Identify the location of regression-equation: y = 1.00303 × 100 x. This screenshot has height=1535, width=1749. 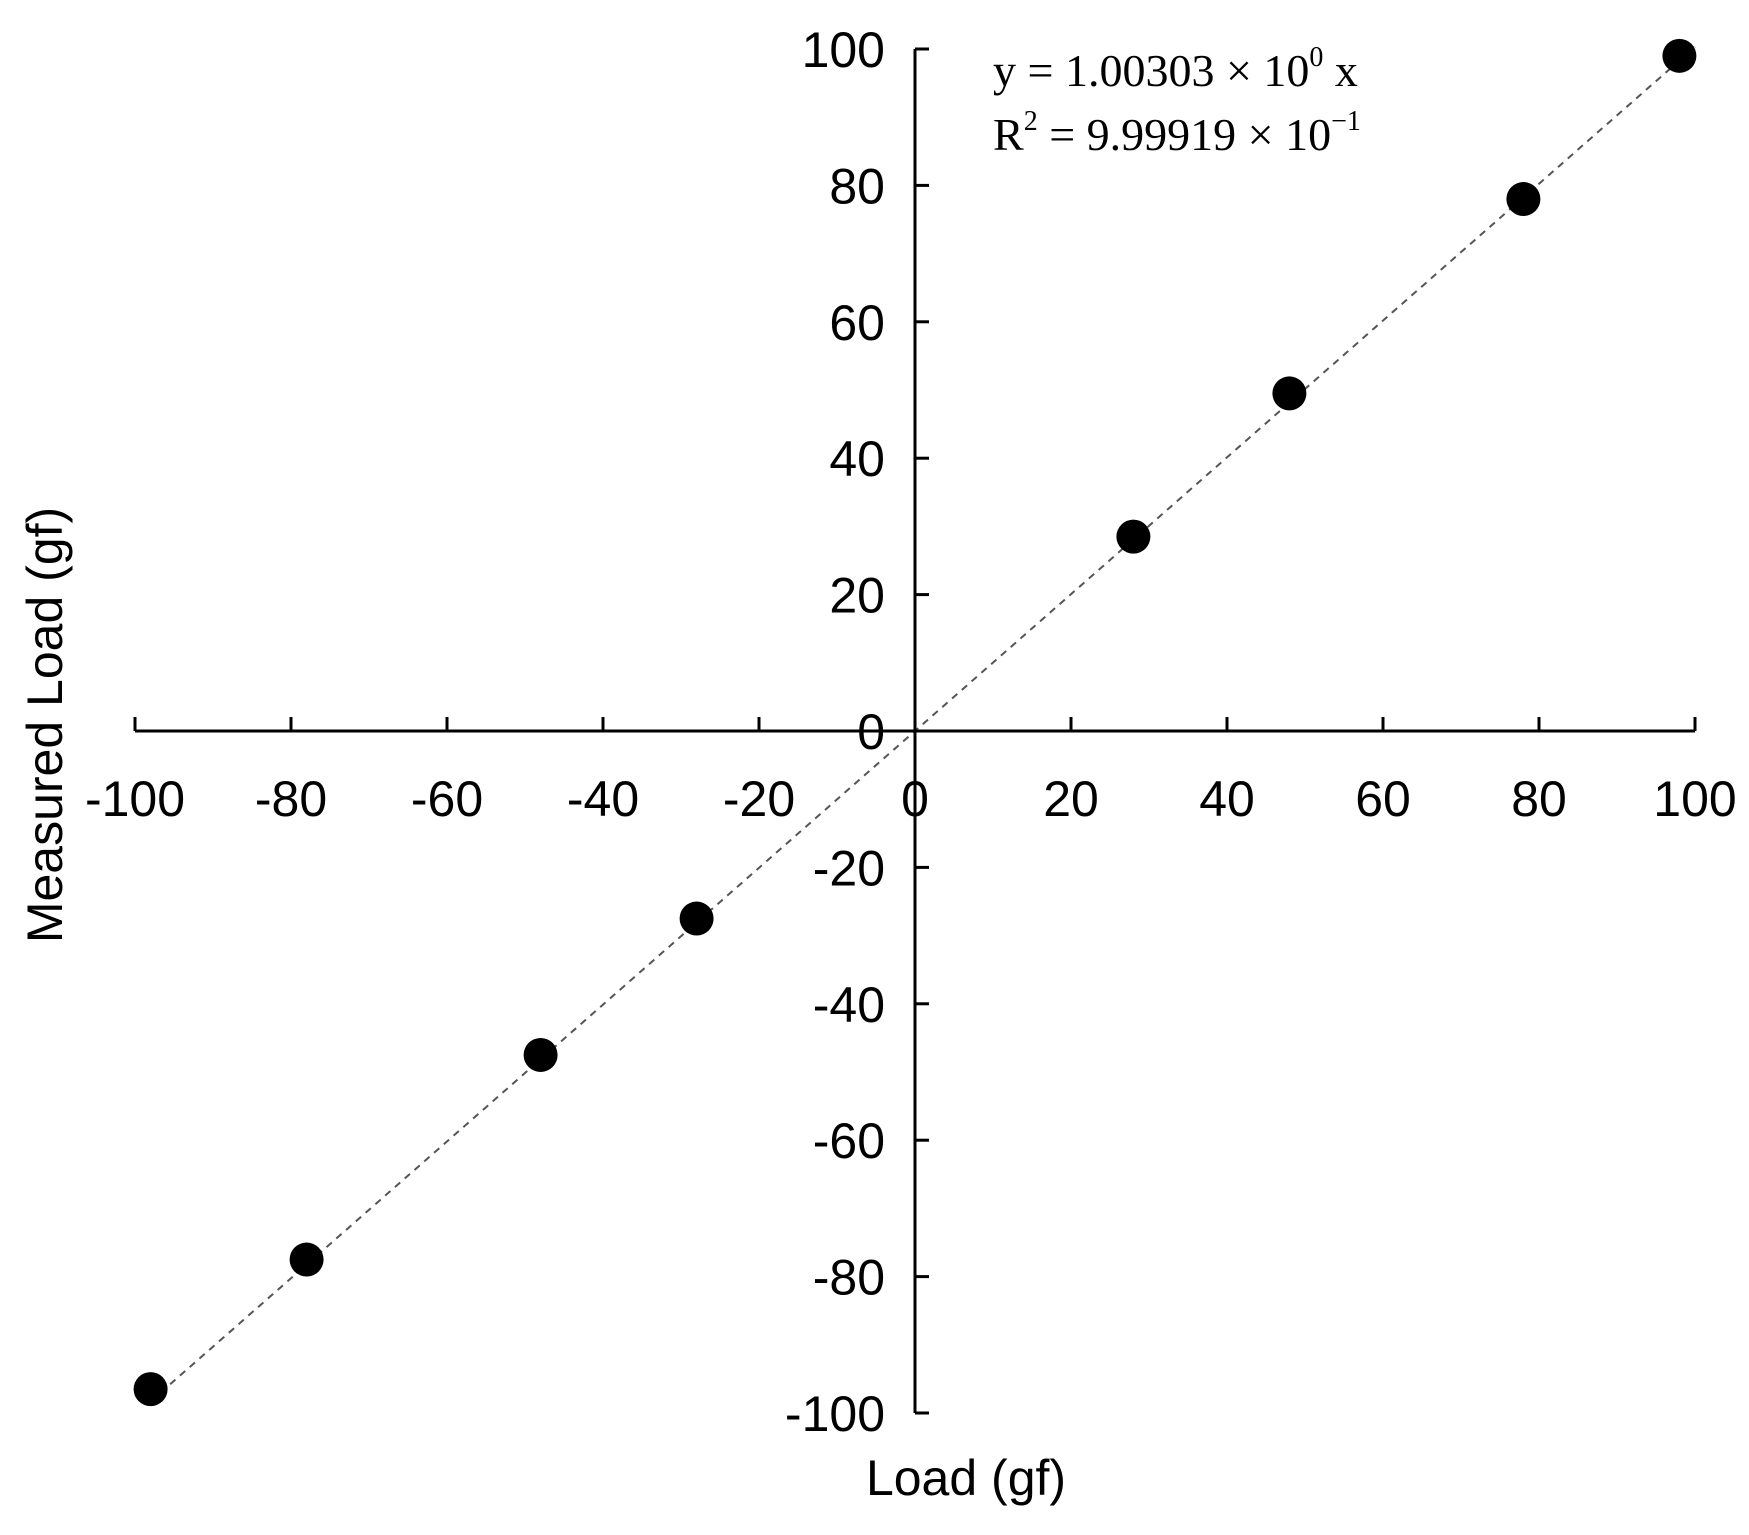
(1175, 69).